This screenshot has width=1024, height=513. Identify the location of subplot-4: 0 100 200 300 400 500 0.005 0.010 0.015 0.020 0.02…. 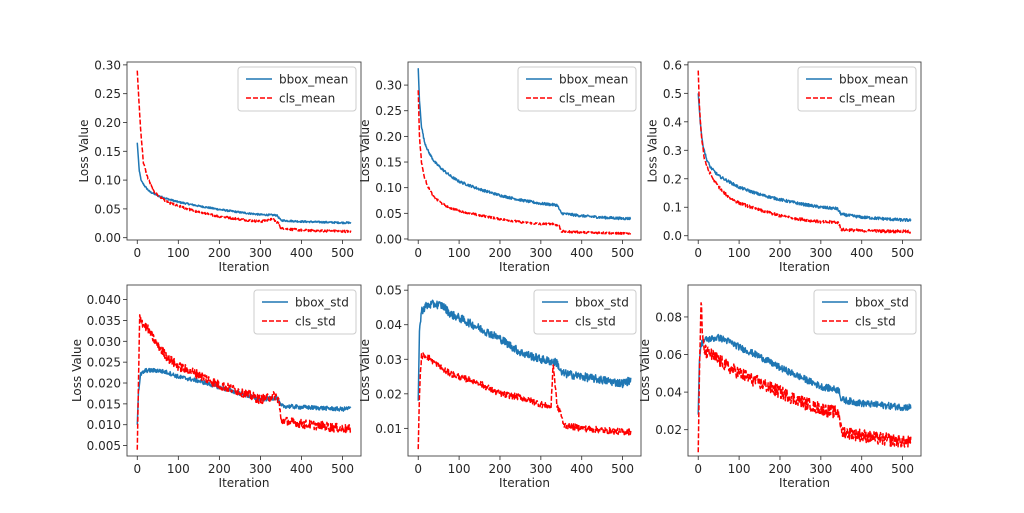
(216, 387).